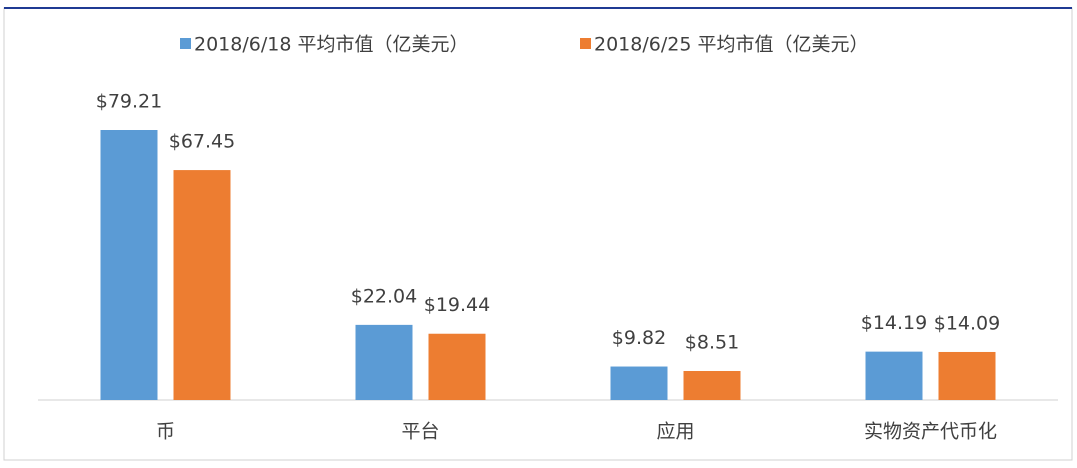 The height and width of the screenshot is (468, 1077). I want to click on data-label: $8.51, so click(712, 342).